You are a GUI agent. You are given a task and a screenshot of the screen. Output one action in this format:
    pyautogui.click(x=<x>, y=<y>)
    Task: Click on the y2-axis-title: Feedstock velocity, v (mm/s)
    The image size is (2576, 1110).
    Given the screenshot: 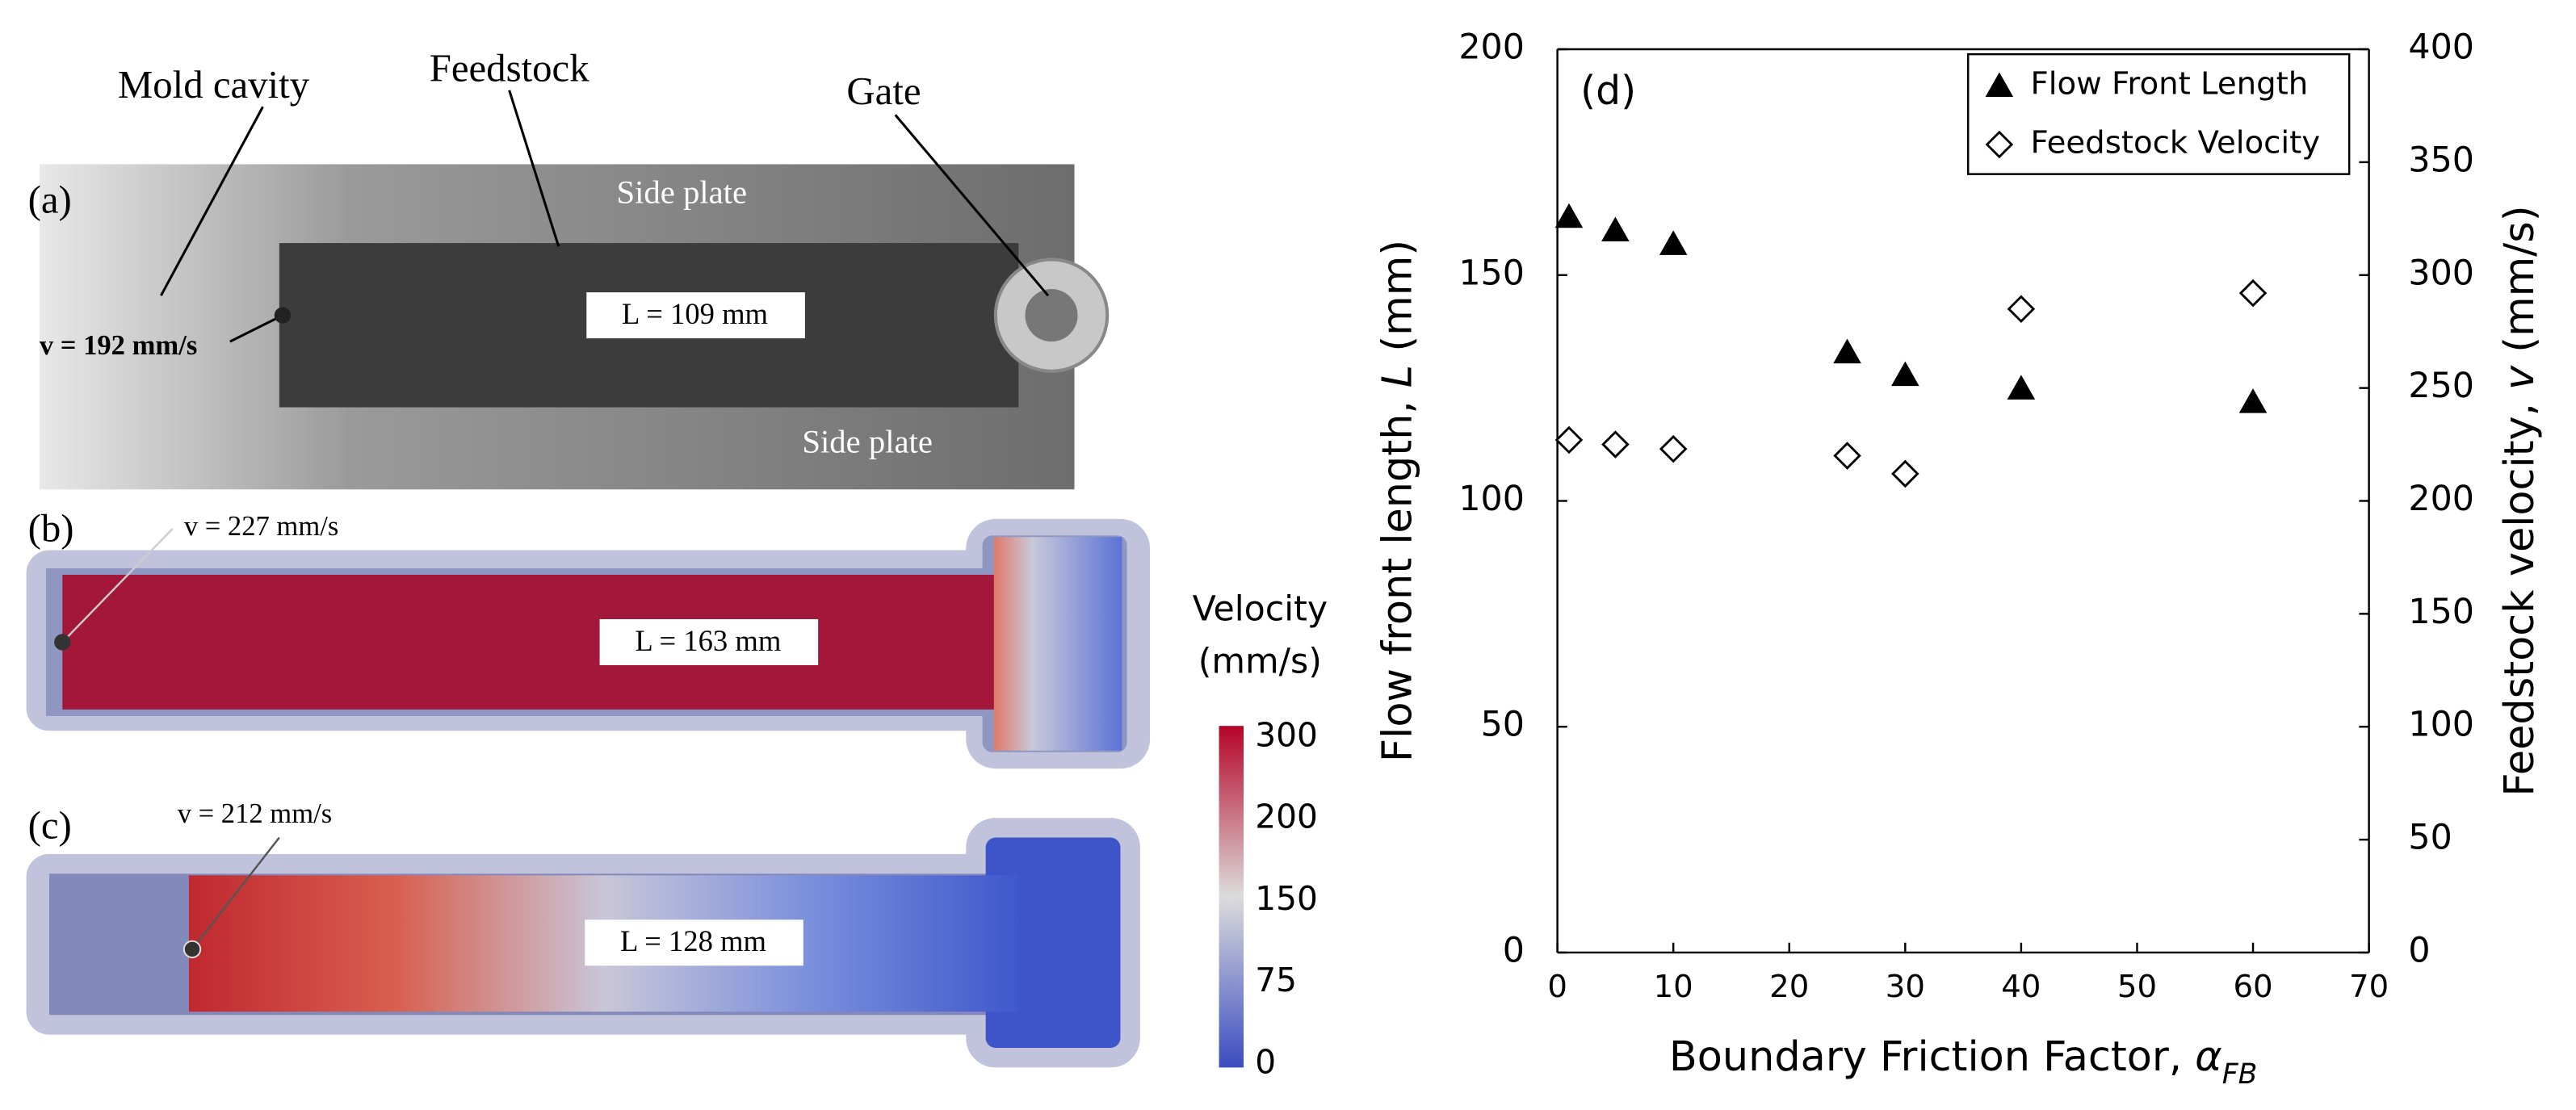 What is the action you would take?
    pyautogui.click(x=2519, y=500)
    